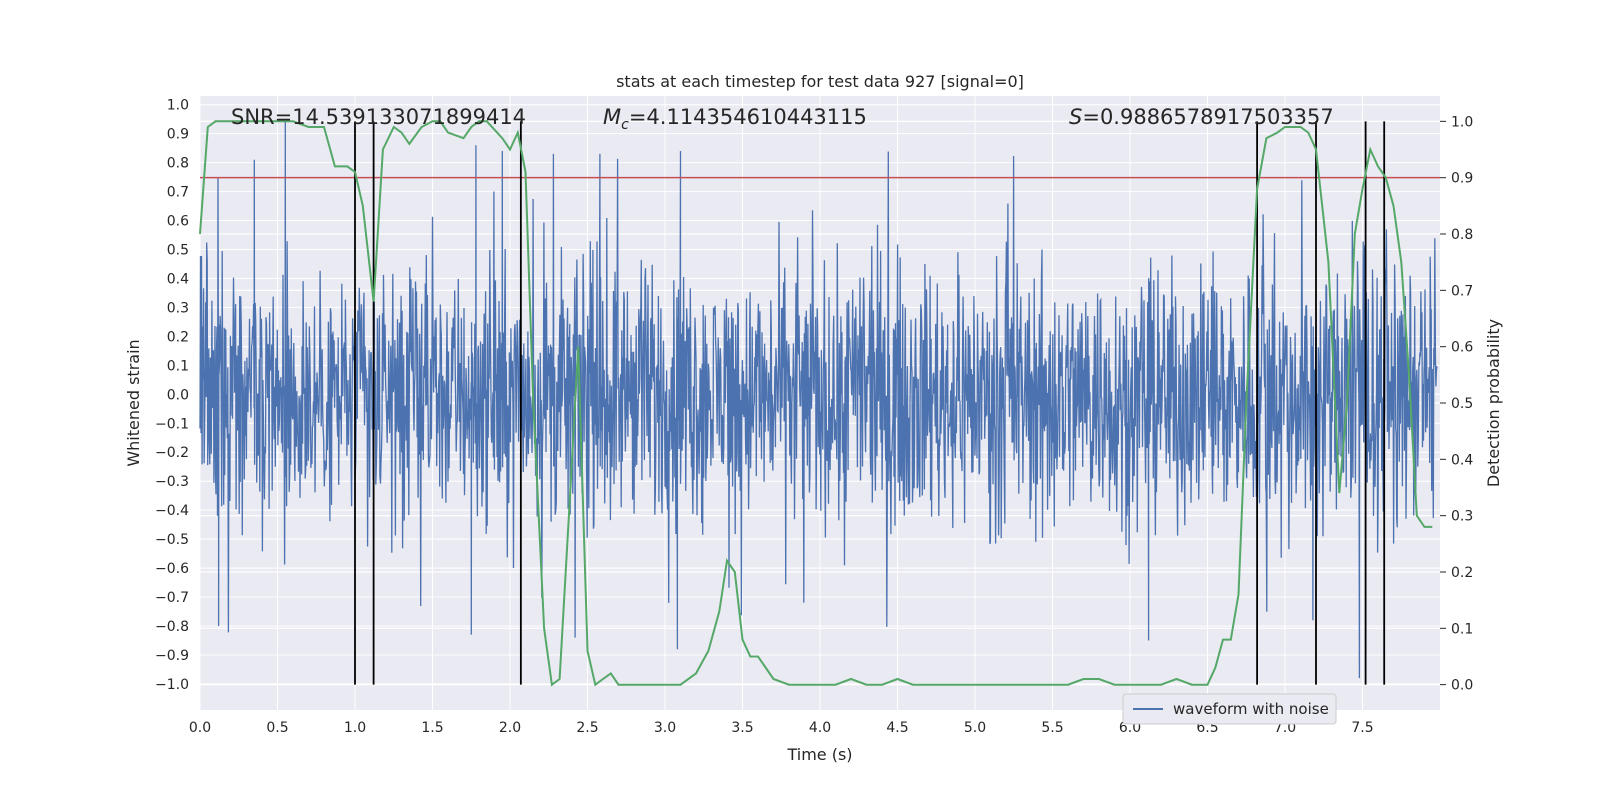 The height and width of the screenshot is (800, 1600). Describe the element at coordinates (277, 728) in the screenshot. I see `x-tick-label: 0.5` at that location.